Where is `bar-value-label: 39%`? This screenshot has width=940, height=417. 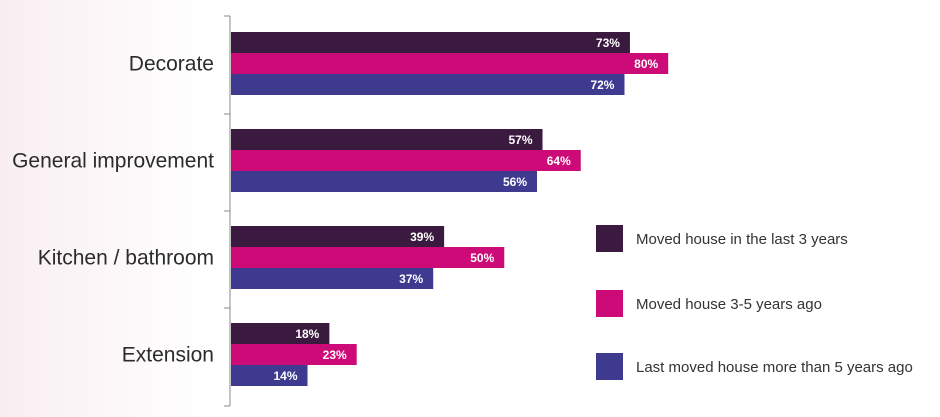
bar-value-label: 39% is located at coordinates (422, 237).